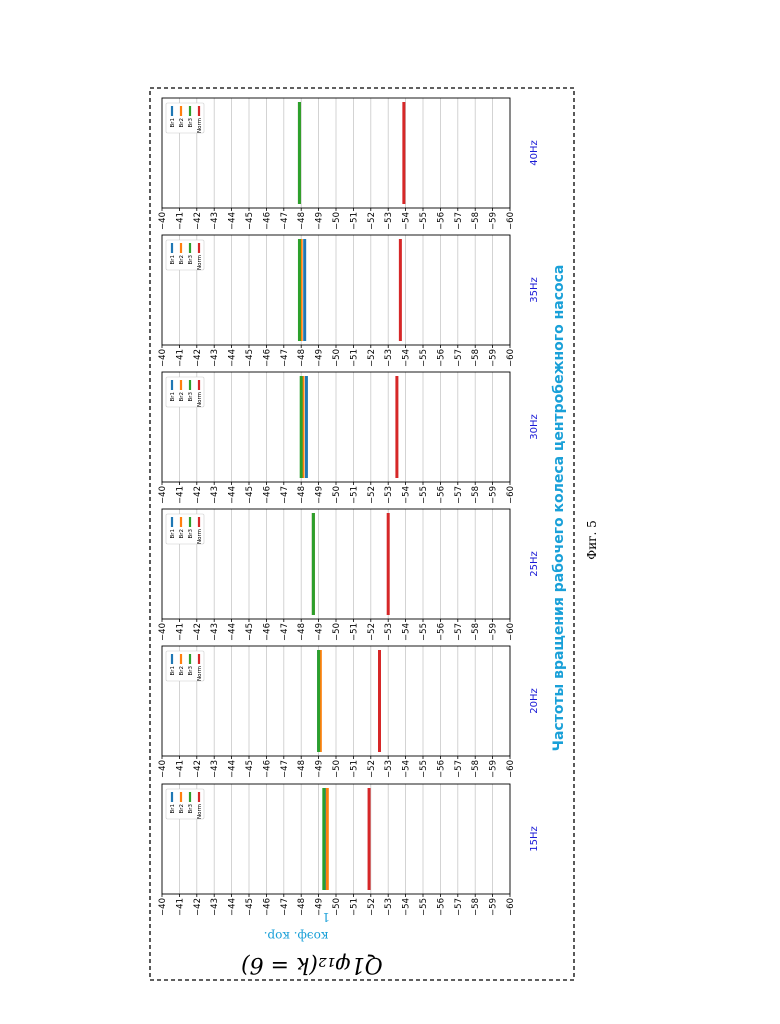 Image resolution: width=780 pixels, height=1024 pixels. I want to click on panel-title-15Hz: 15Hz, so click(534, 839).